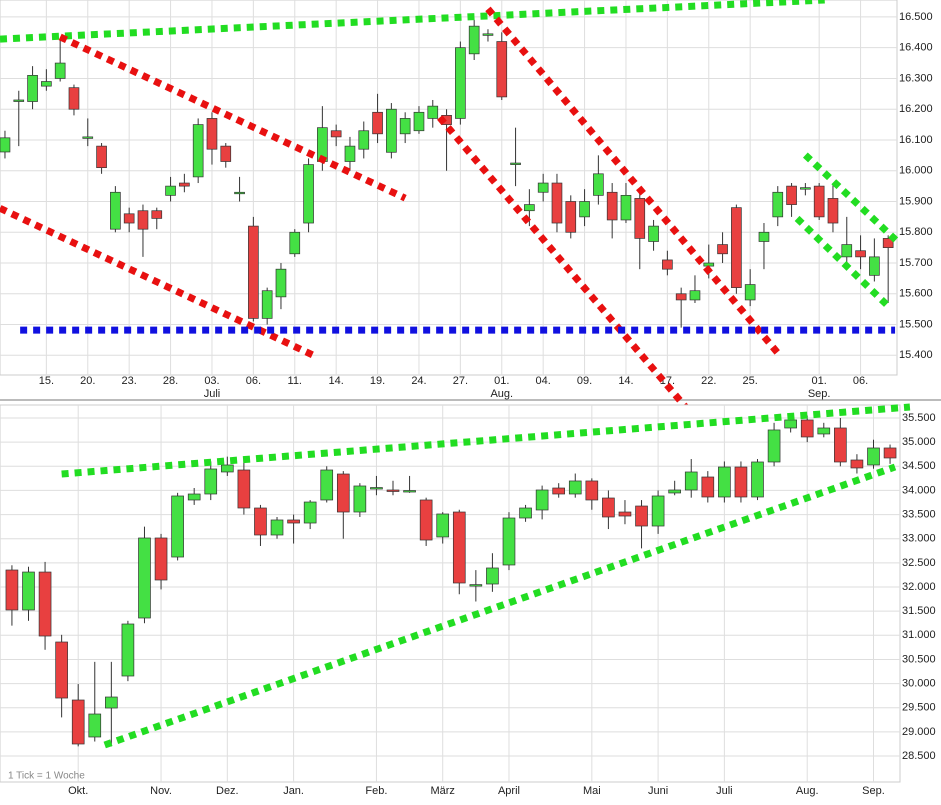  I want to click on x-tick-label: Aug., so click(807, 791).